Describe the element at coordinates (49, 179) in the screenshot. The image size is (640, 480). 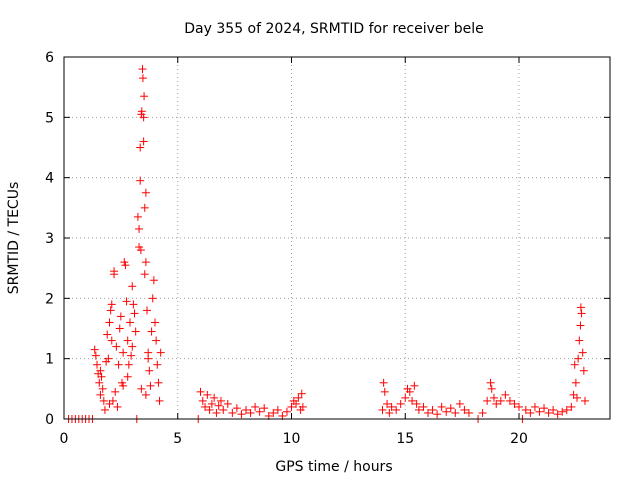
I see `y-tick-label: 4` at that location.